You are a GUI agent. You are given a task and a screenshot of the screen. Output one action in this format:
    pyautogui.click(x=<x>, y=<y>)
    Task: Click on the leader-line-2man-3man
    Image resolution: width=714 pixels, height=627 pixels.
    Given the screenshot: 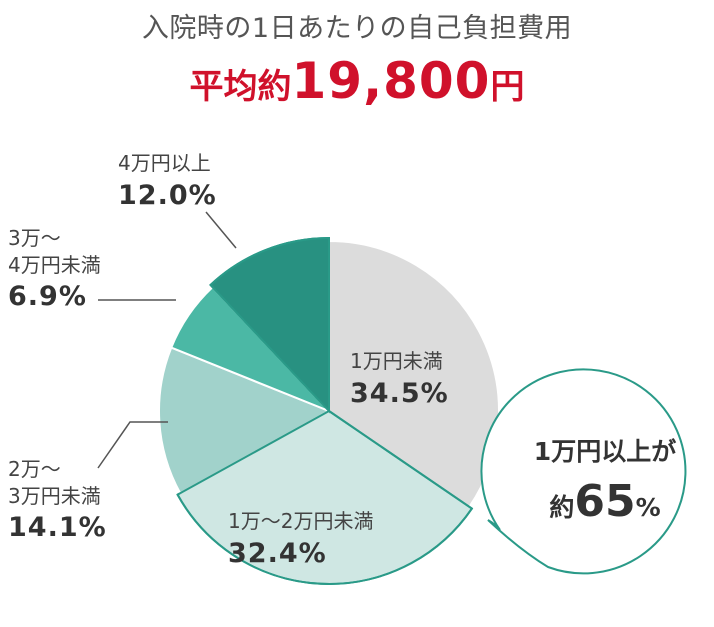 What is the action you would take?
    pyautogui.click(x=132, y=445)
    